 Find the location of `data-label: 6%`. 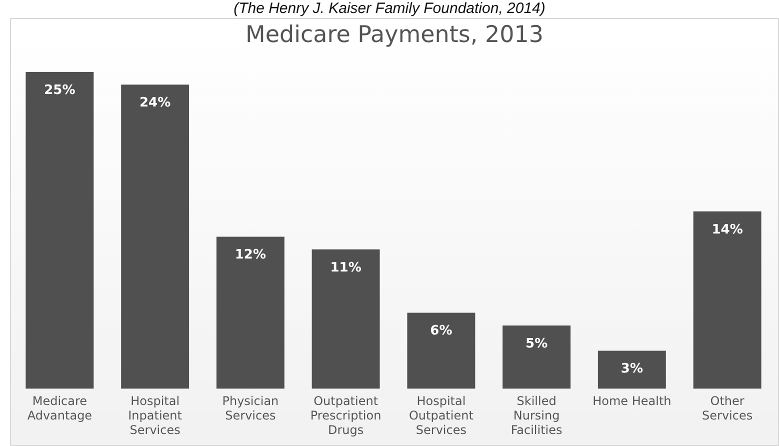

data-label: 6% is located at coordinates (441, 331).